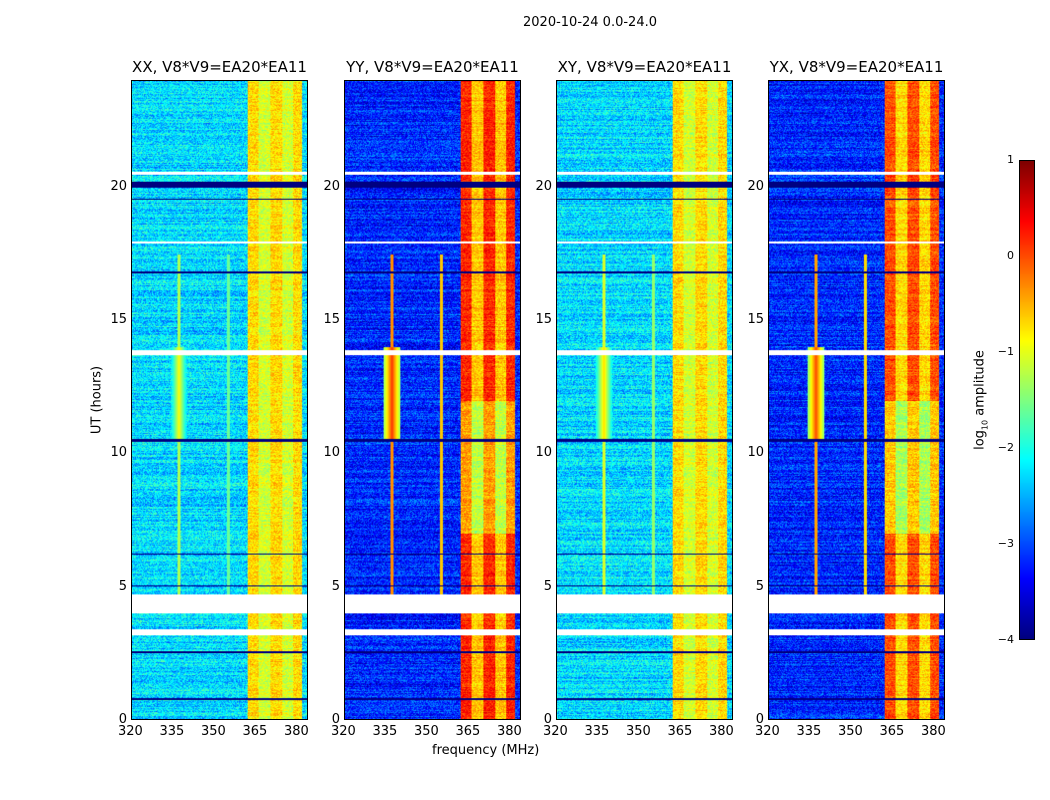 This screenshot has width=1050, height=800. Describe the element at coordinates (219, 67) in the screenshot. I see `panel-title: XX, V8*V9=EA20*EA11` at that location.